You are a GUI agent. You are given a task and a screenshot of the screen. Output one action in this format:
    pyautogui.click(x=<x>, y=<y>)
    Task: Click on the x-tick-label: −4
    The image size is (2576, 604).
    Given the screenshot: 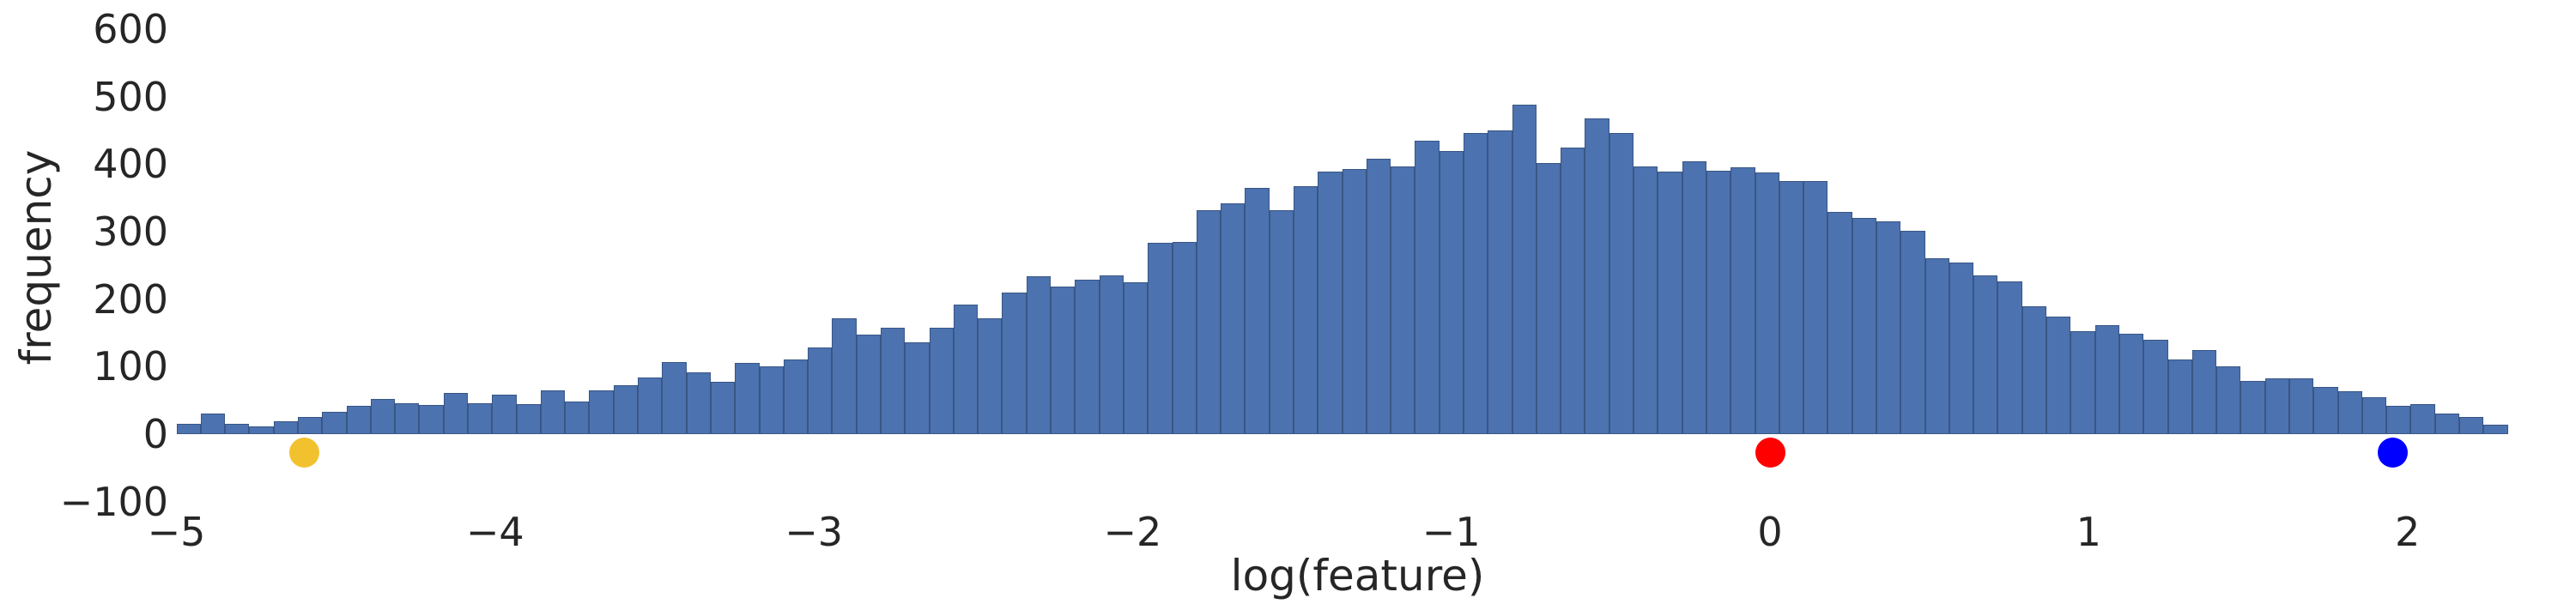 What is the action you would take?
    pyautogui.click(x=494, y=532)
    